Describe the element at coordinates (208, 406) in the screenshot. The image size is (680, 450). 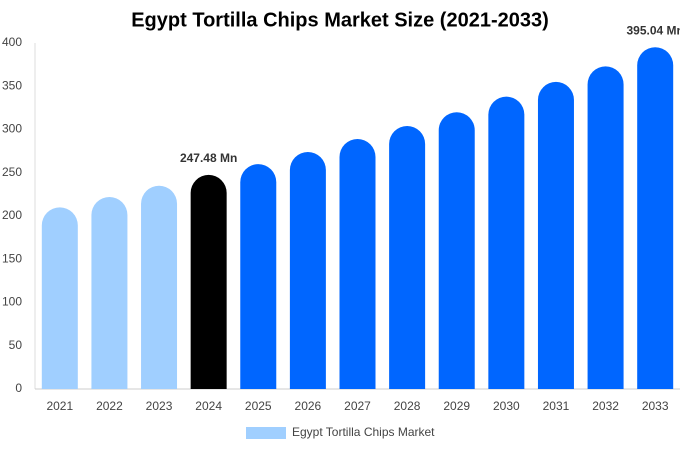
I see `x-tick-label: 2024` at that location.